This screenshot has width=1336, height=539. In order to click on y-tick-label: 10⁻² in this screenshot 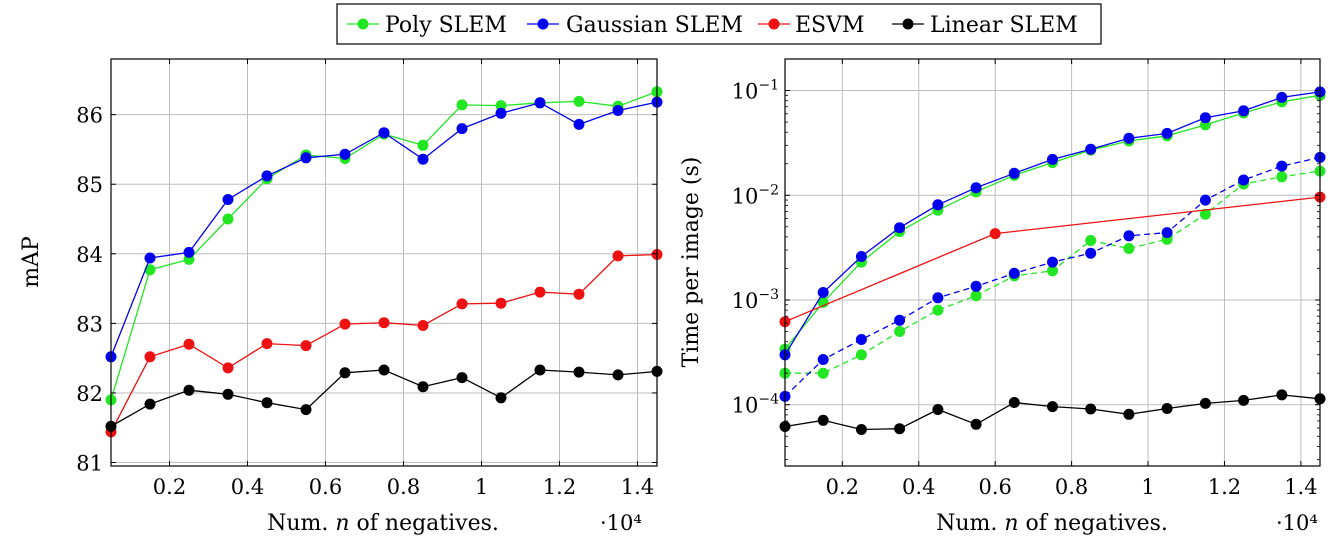, I will do `click(755, 195)`.